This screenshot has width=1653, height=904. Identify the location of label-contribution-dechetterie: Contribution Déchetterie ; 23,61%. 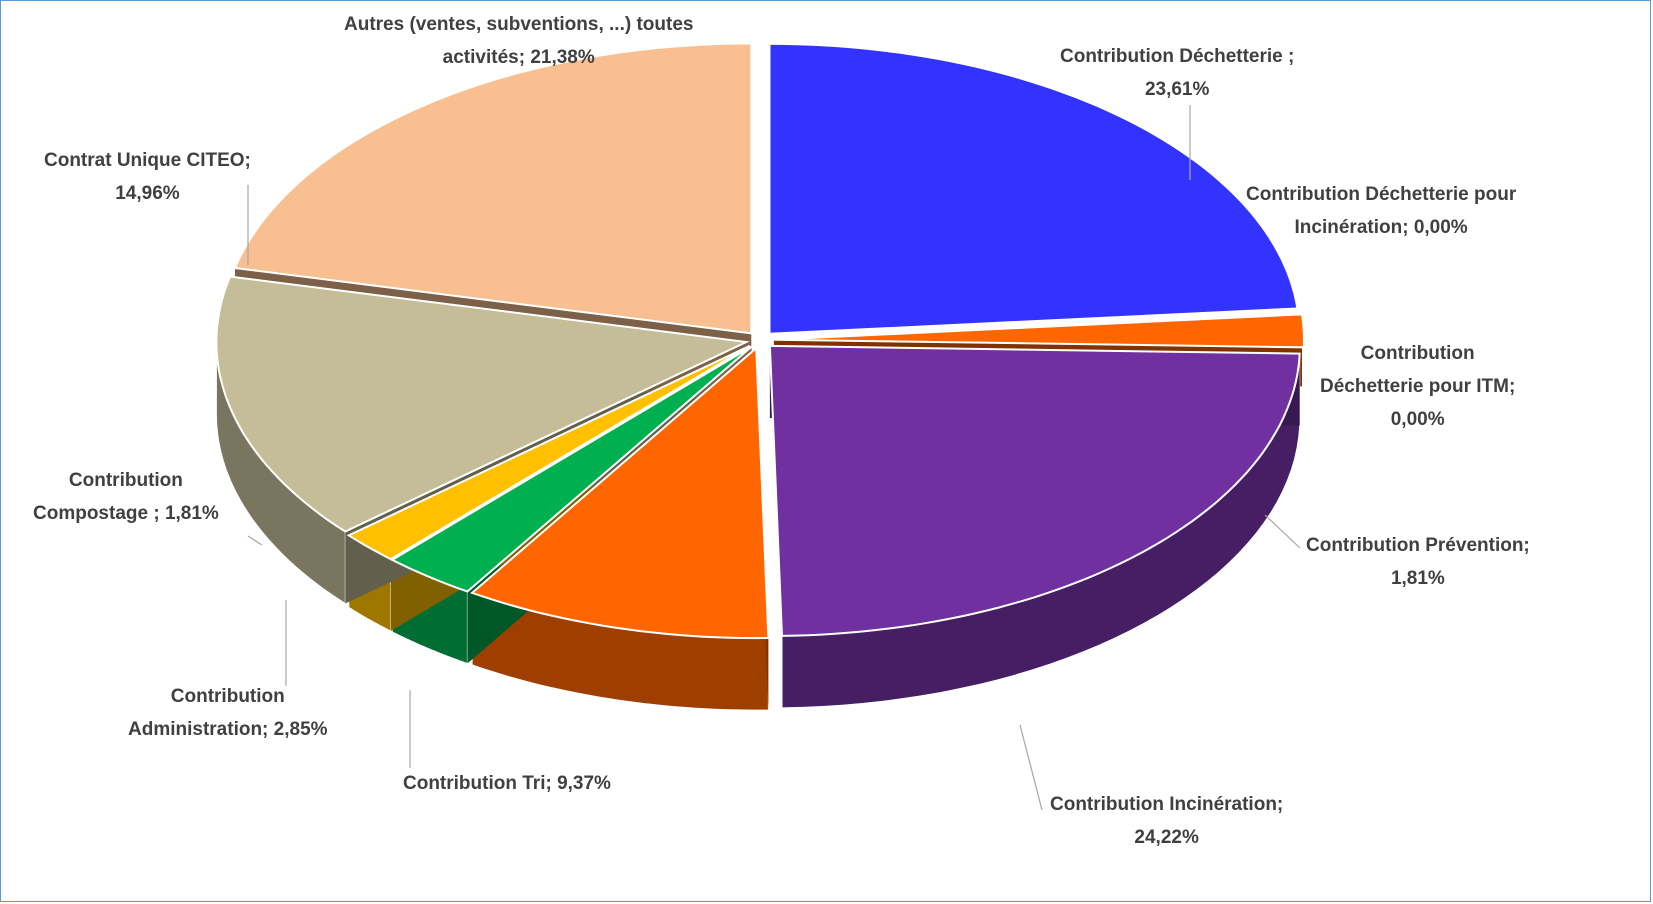
(1177, 73).